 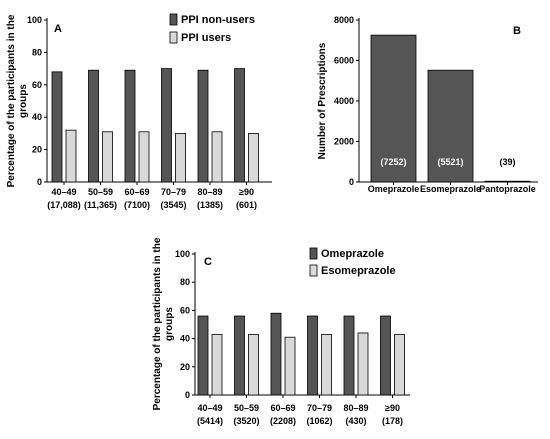 What do you see at coordinates (355, 421) in the screenshot?
I see `panel-c-x-count-label: (430)` at bounding box center [355, 421].